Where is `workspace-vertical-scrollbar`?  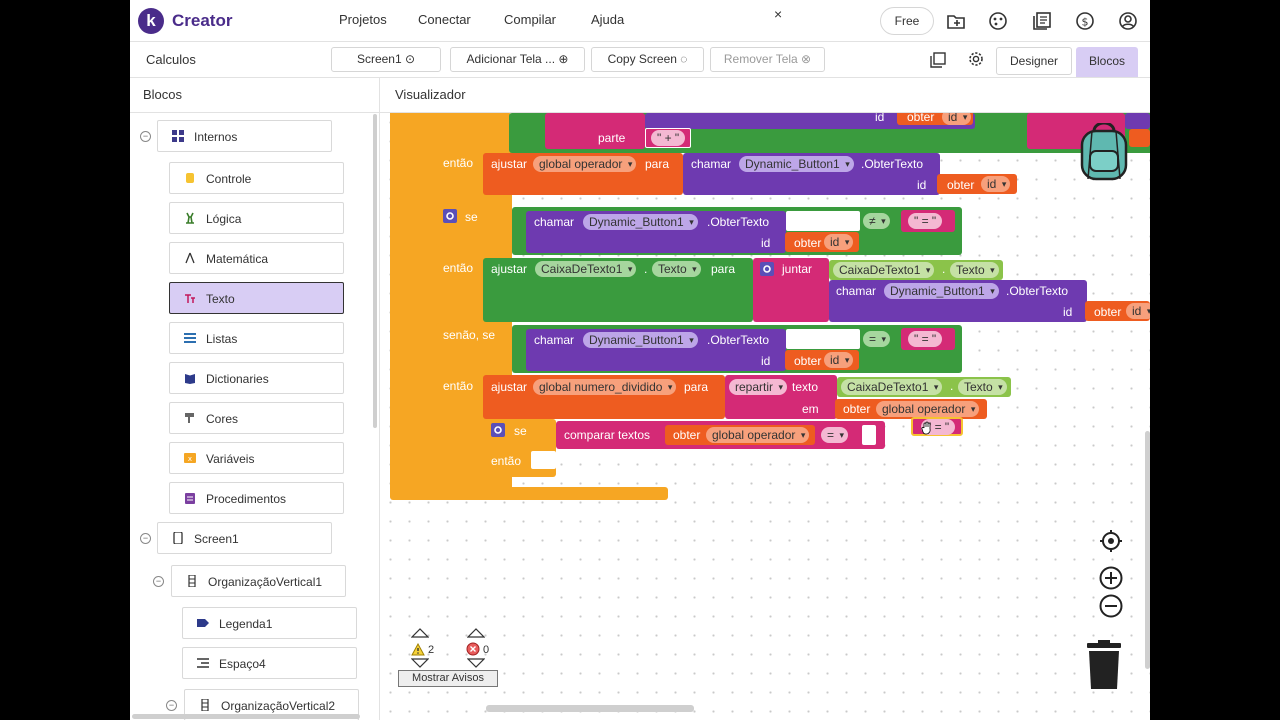 workspace-vertical-scrollbar is located at coordinates (1147, 550).